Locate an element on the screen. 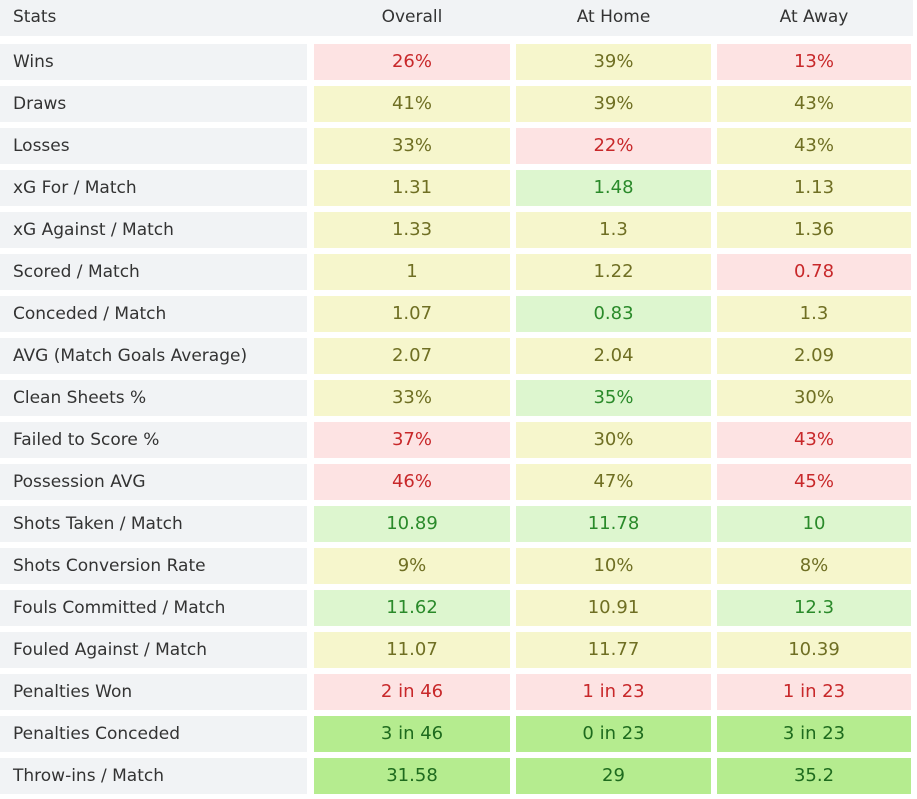 This screenshot has height=799, width=917. stat-label: Conceded / Match is located at coordinates (153, 314).